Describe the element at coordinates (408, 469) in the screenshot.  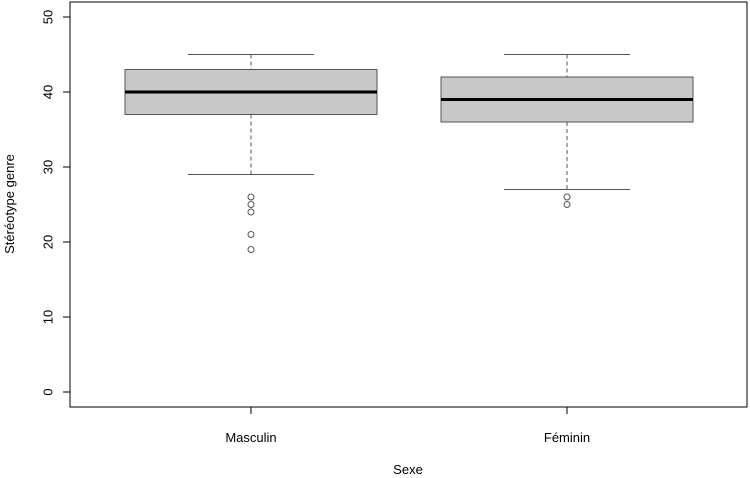
I see `x-axis-label: Sexe` at that location.